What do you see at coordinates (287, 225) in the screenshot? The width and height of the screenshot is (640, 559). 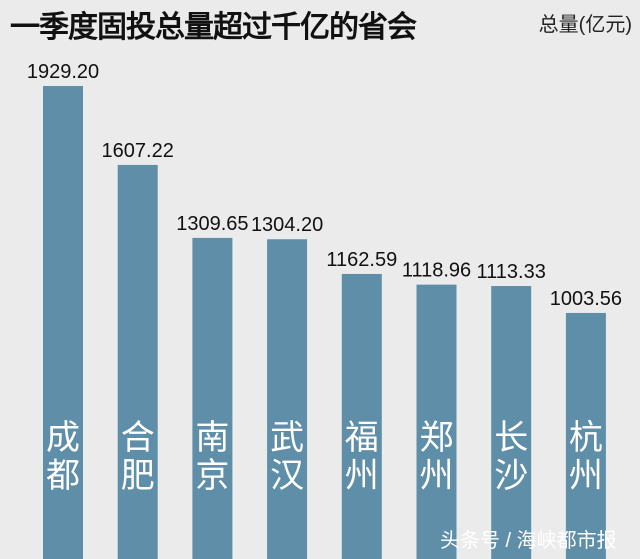 I see `value-label-3: 1304.20` at bounding box center [287, 225].